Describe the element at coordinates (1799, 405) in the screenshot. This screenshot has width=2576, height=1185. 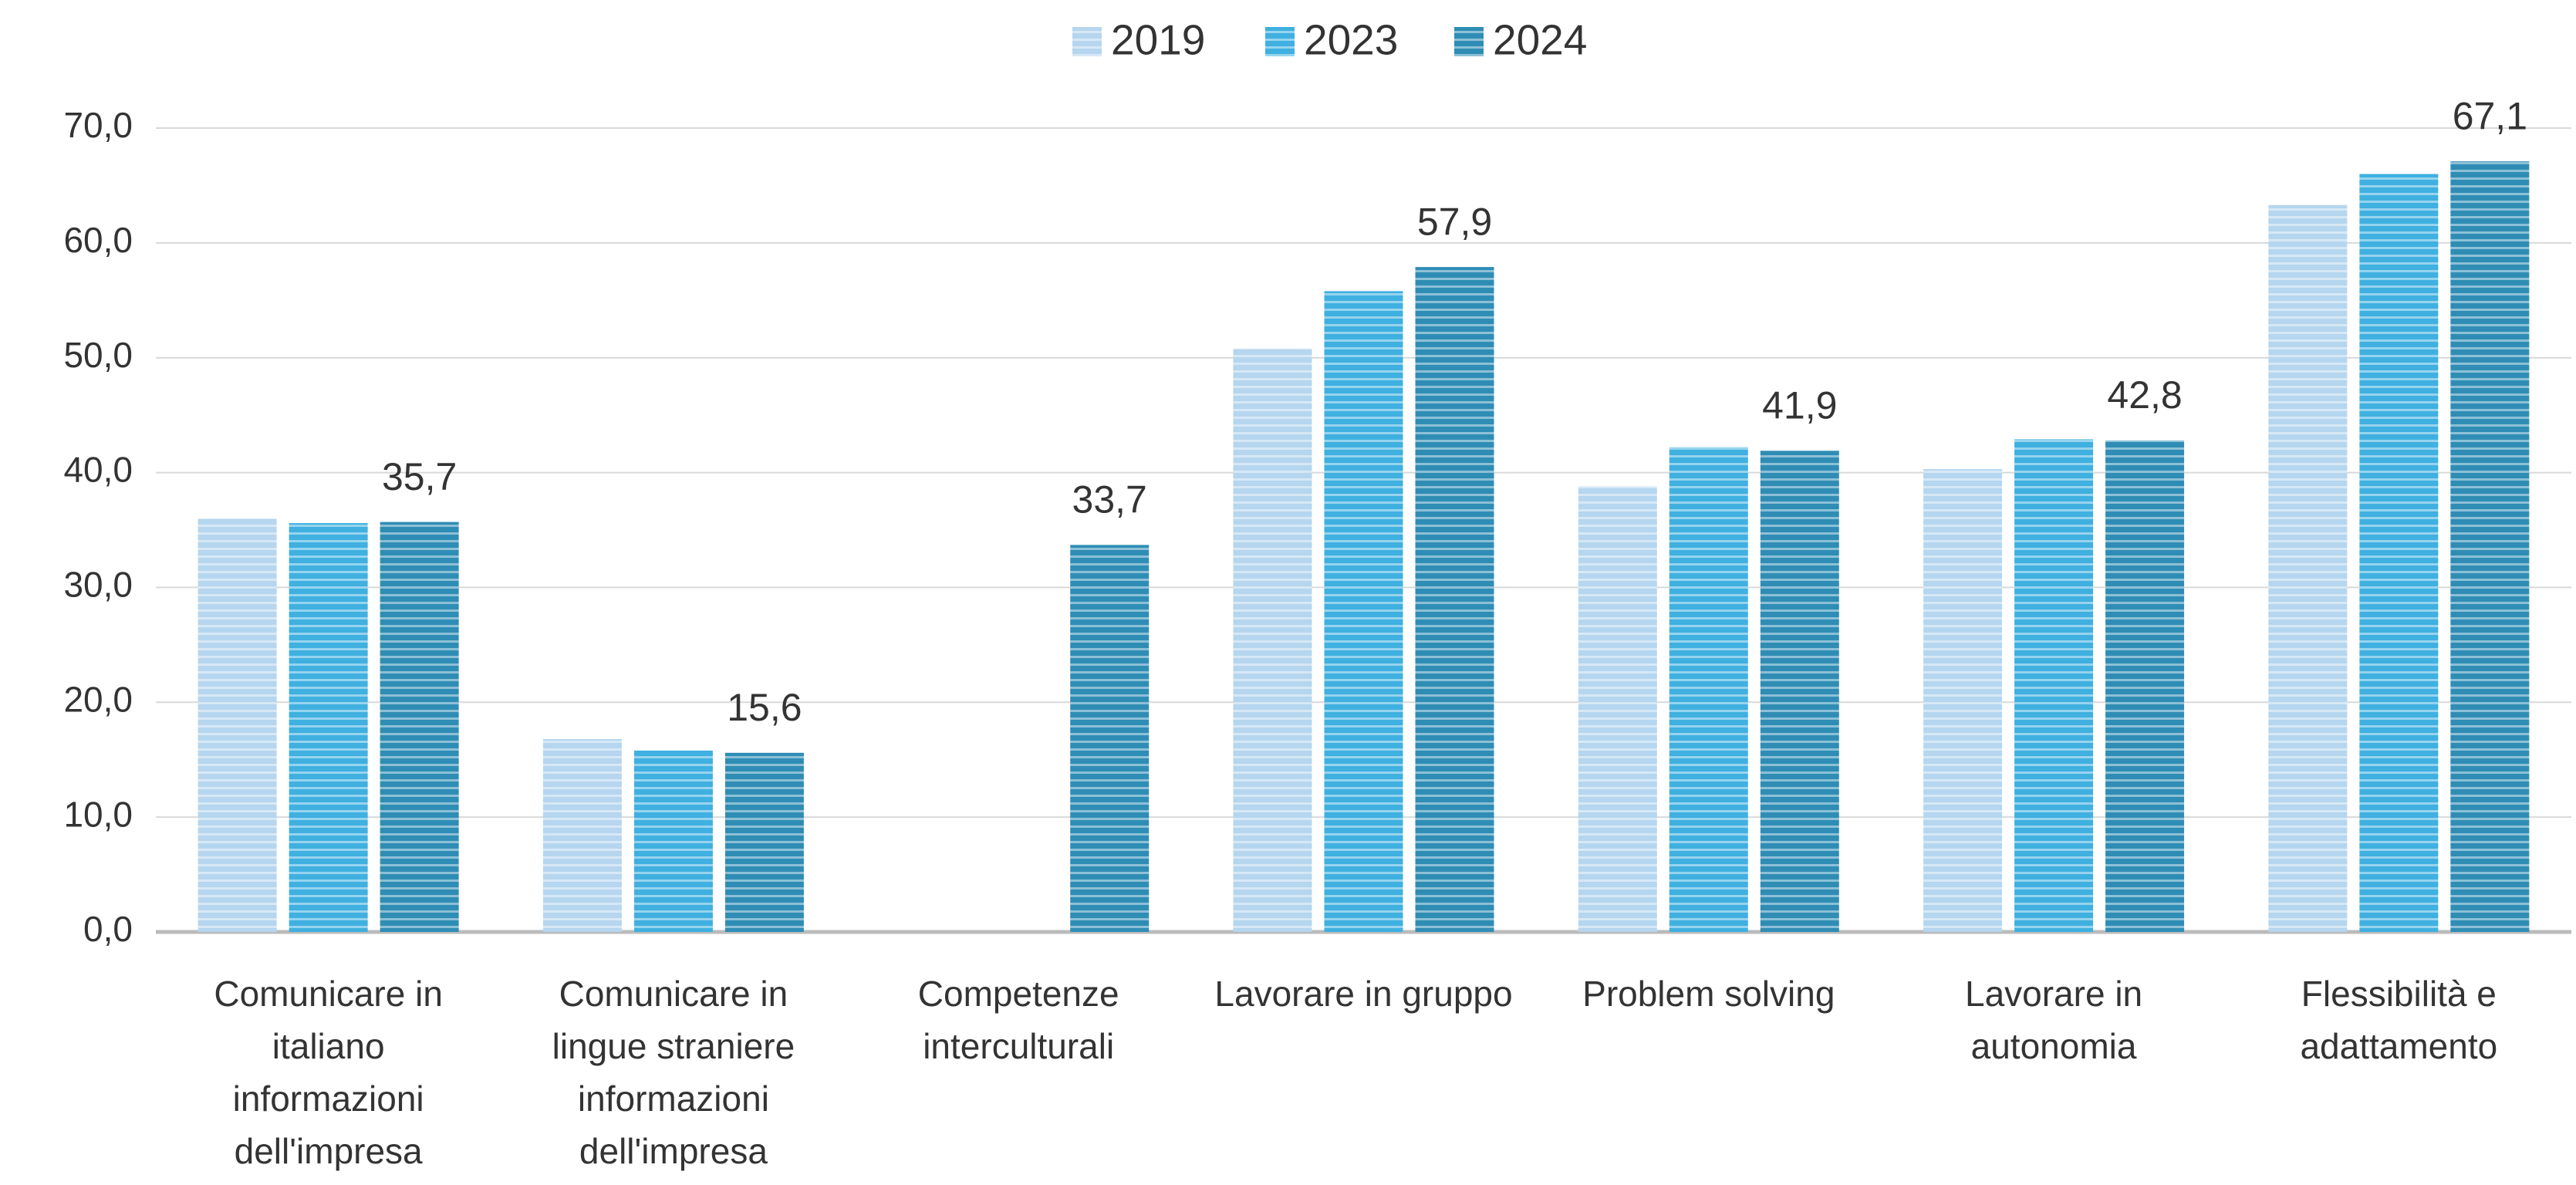
I see `data-label: 41,9` at that location.